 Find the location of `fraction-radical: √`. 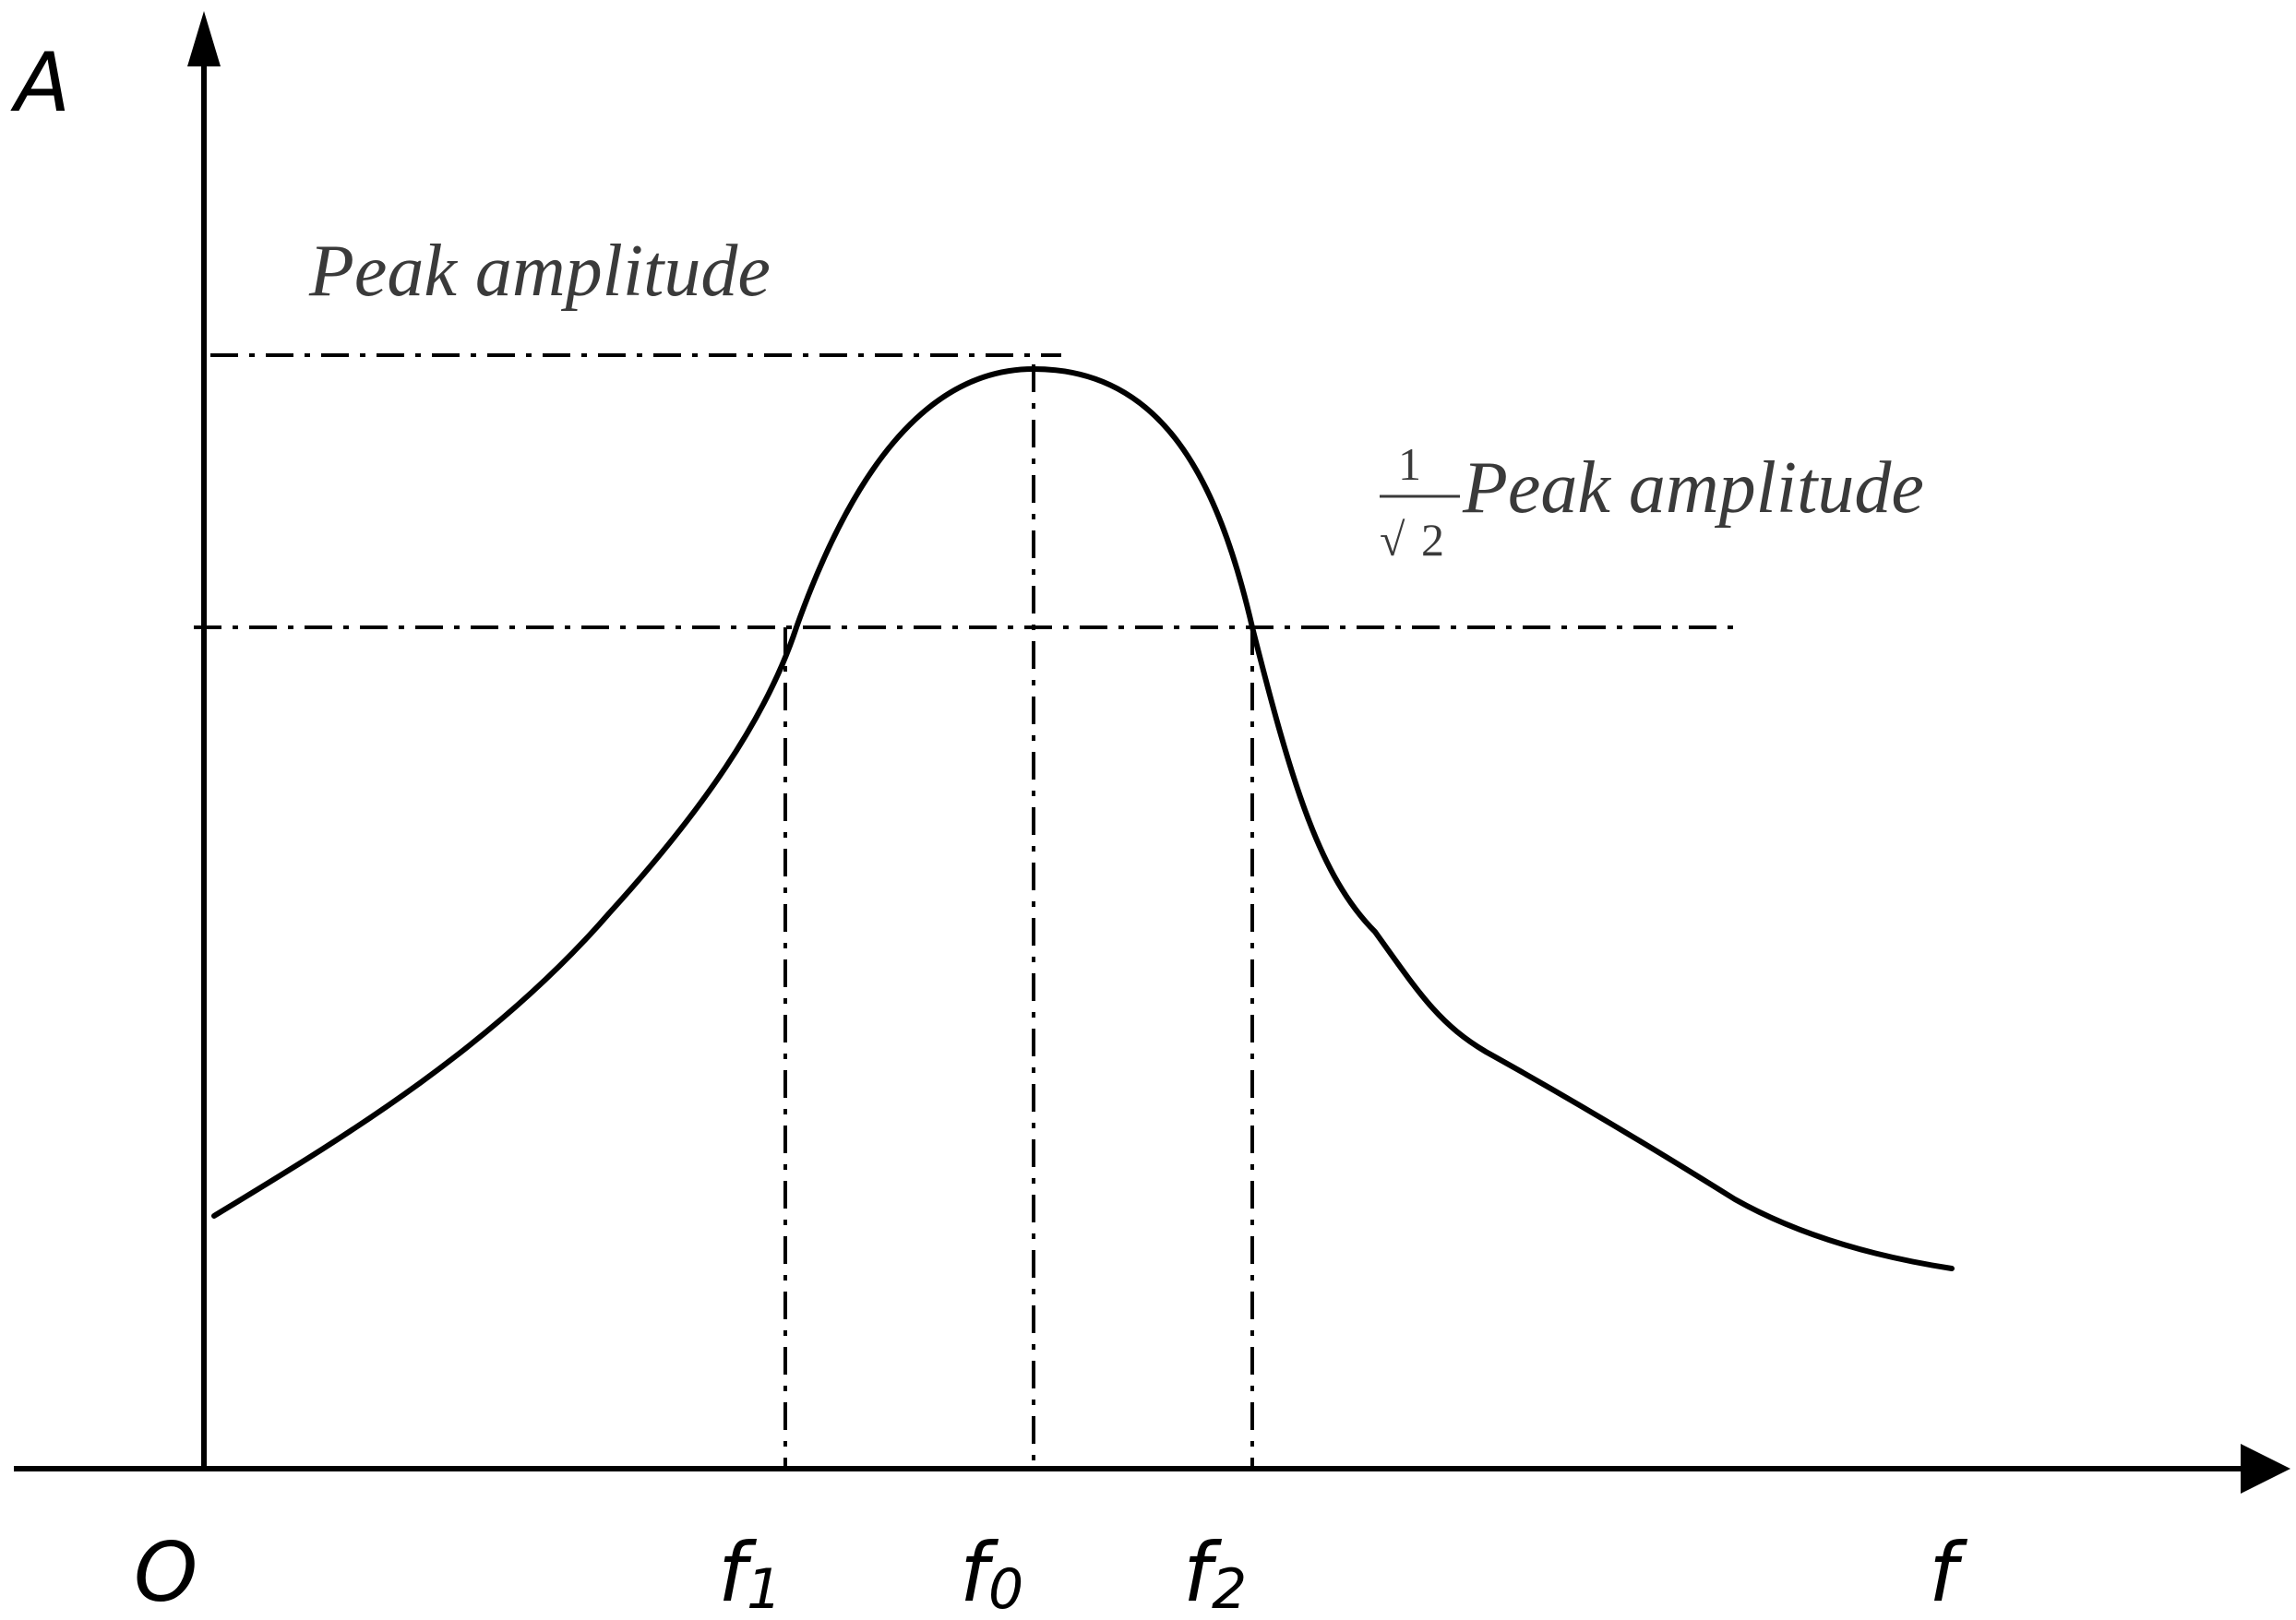

fraction-radical: √ is located at coordinates (1392, 540).